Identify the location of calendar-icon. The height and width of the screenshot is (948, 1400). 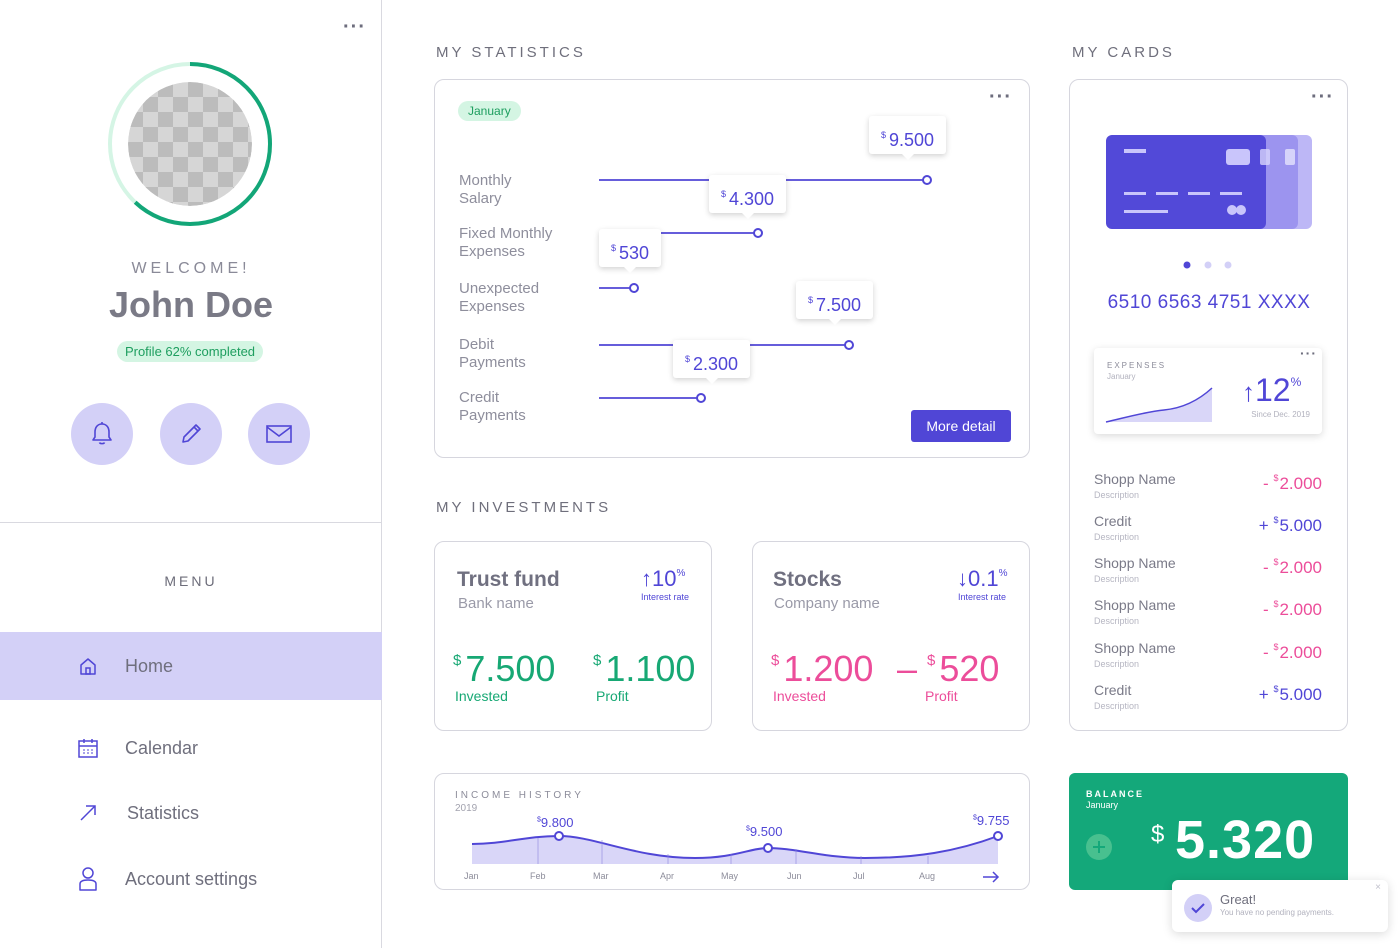
(88, 748).